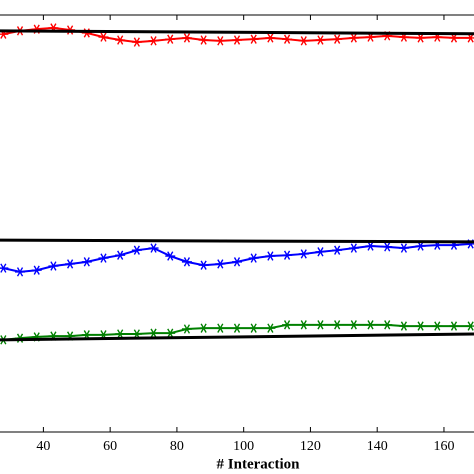 This screenshot has height=474, width=474. Describe the element at coordinates (310, 446) in the screenshot. I see `x-tick-label: 120` at that location.